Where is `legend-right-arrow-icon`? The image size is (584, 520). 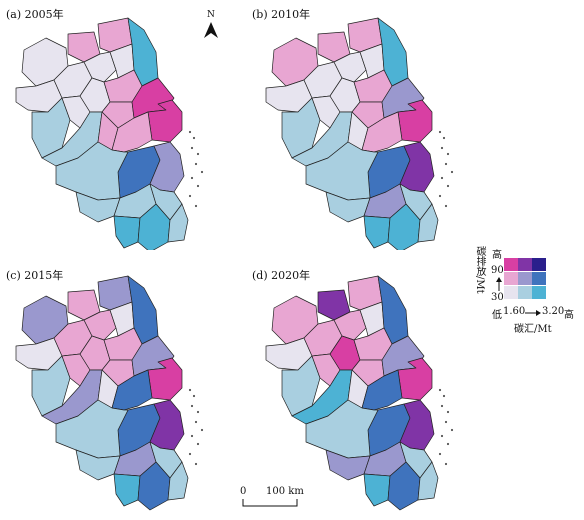
legend-right-arrow-icon is located at coordinates (533, 313).